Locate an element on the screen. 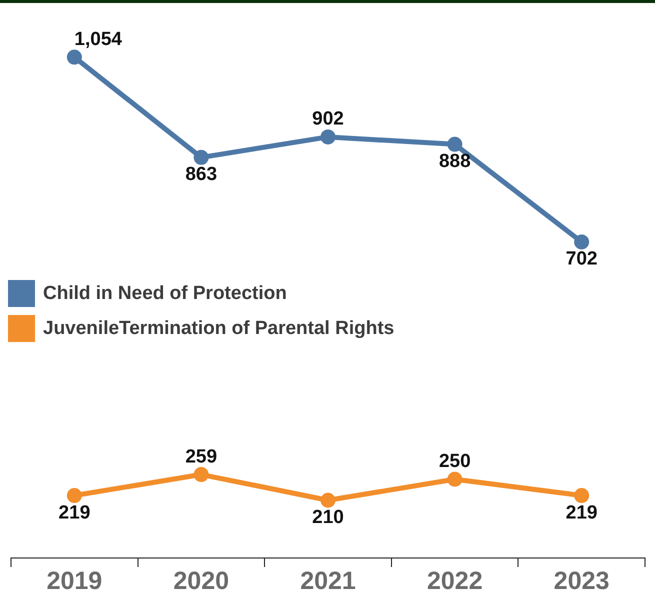 The image size is (655, 597). x-tick-label: 2023 is located at coordinates (582, 580).